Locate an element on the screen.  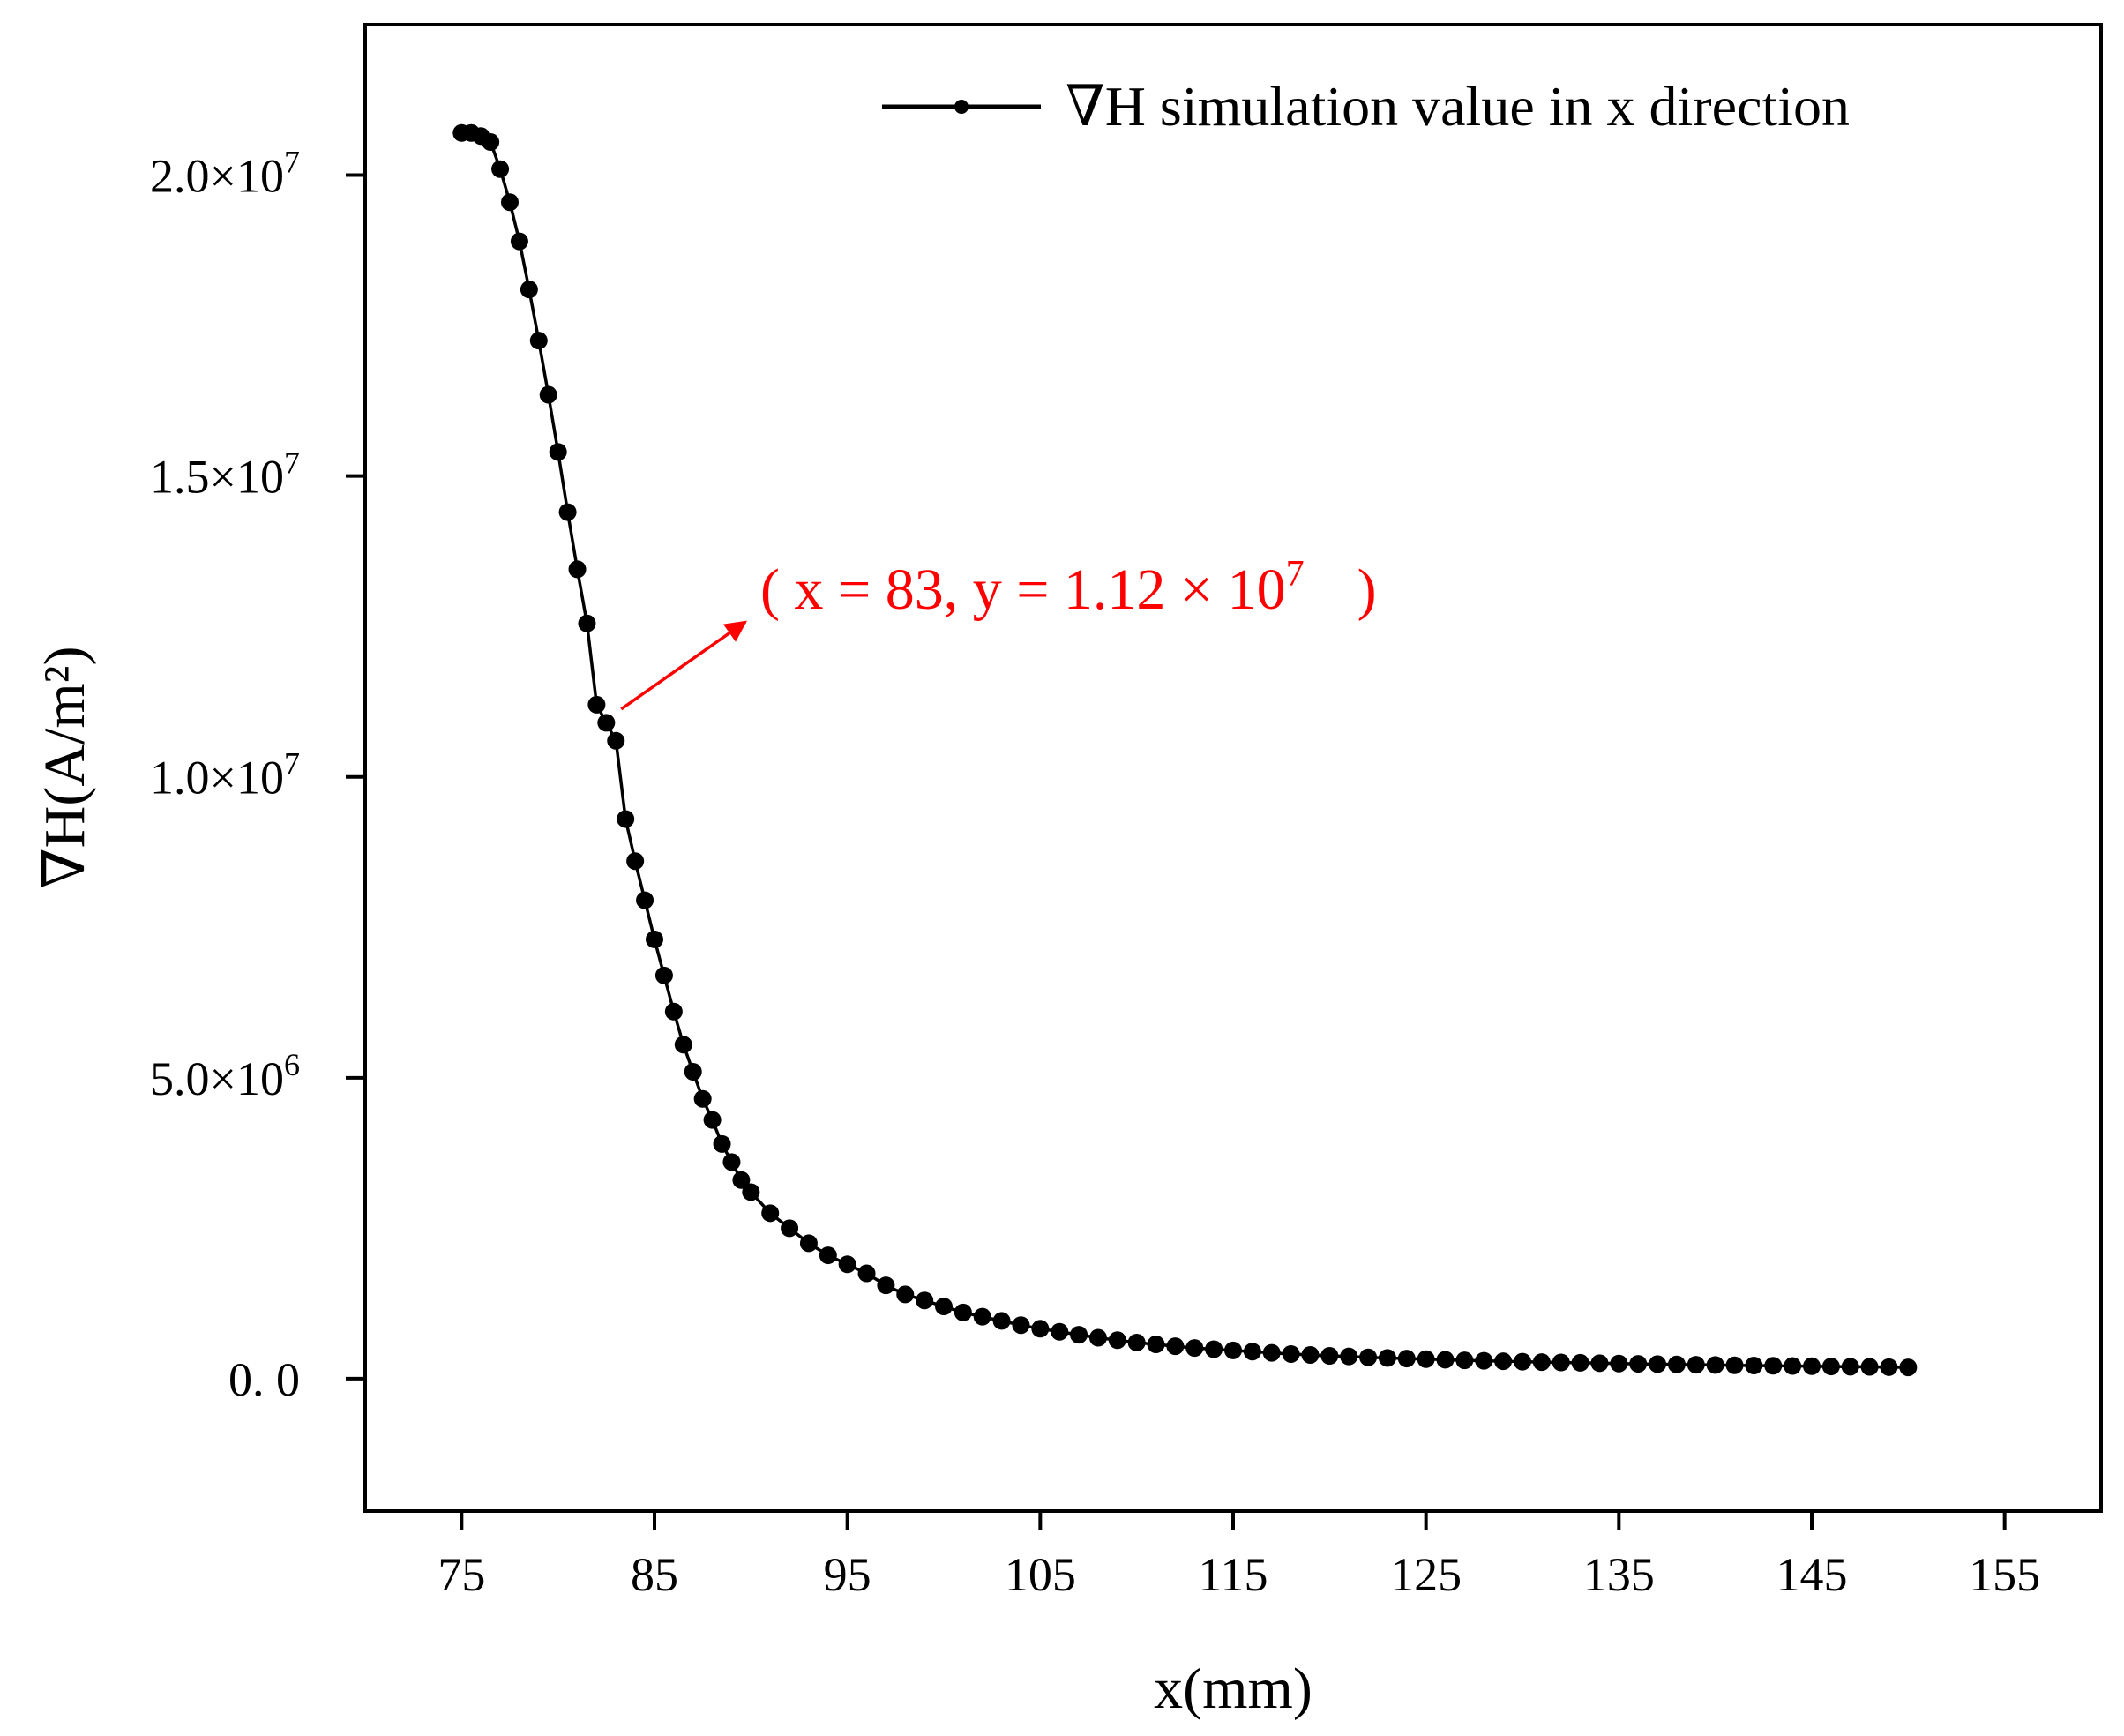
legend-marker is located at coordinates (961, 107).